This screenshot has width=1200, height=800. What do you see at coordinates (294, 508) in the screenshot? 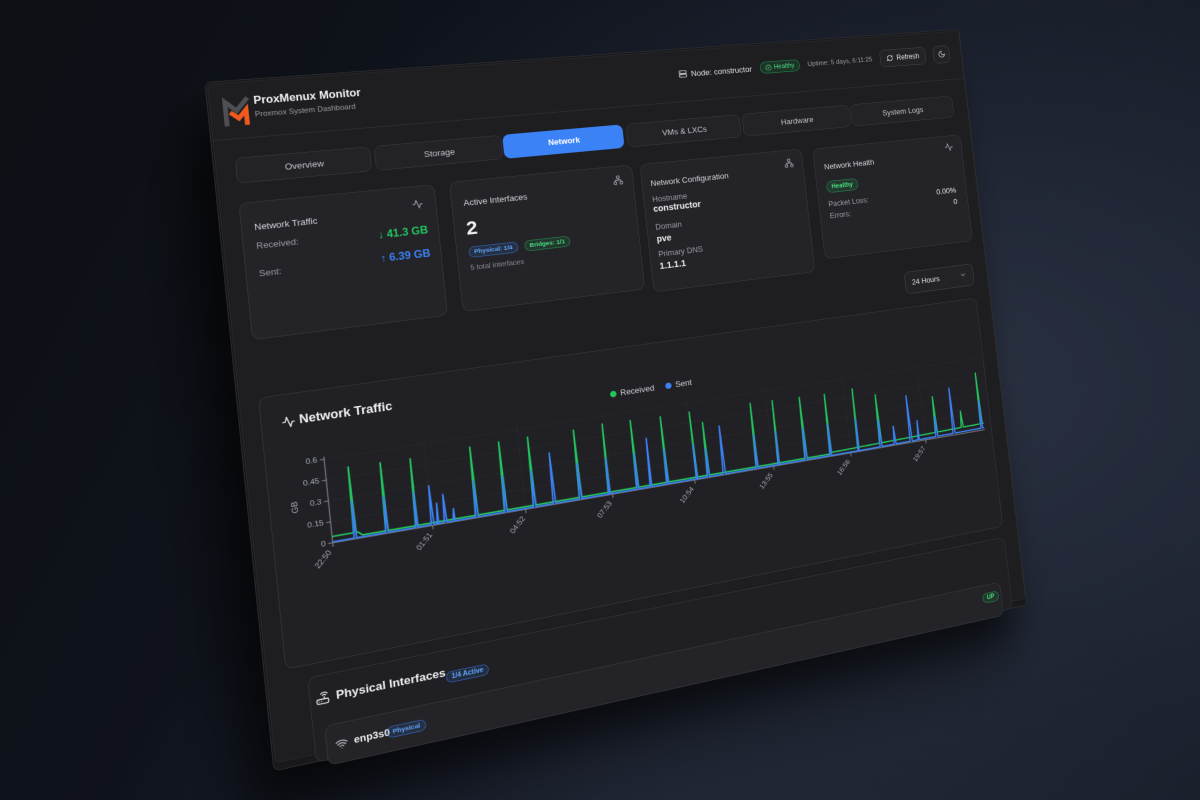
I see `svg-text: GB` at bounding box center [294, 508].